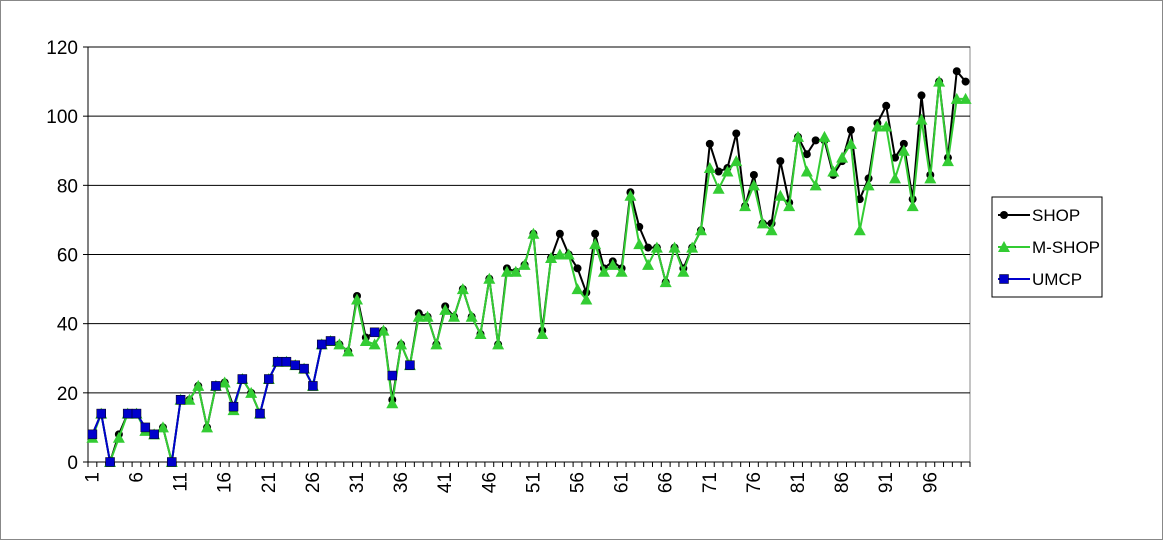 The image size is (1164, 546). I want to click on y-tick-label: 0, so click(72, 463).